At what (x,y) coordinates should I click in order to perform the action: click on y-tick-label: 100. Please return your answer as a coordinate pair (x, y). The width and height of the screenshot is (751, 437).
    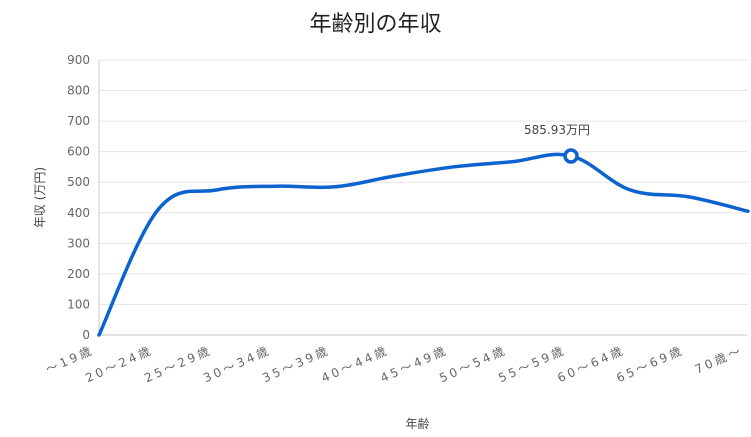
    Looking at the image, I should click on (78, 304).